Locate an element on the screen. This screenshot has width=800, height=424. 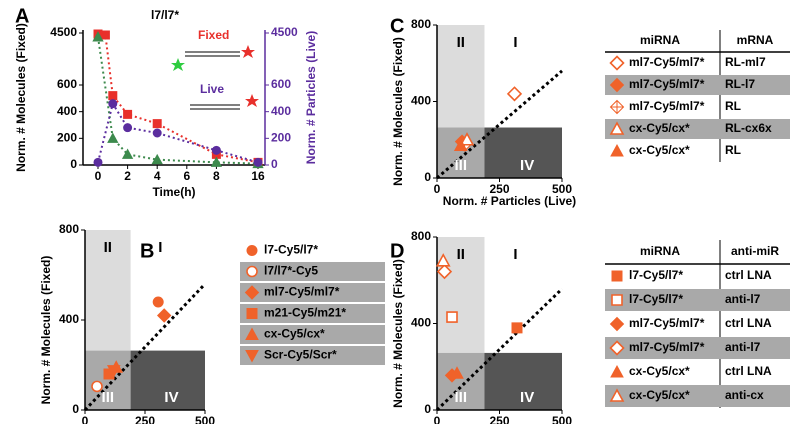
legend-header: anti-miR is located at coordinates (755, 251).